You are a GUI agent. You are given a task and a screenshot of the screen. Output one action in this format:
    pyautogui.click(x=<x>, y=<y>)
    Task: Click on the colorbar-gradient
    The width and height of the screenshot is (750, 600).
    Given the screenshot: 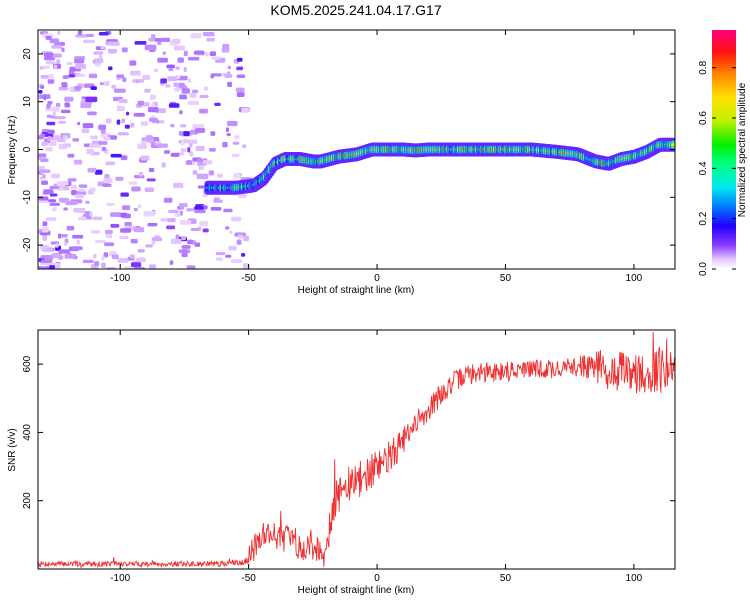 What is the action you would take?
    pyautogui.click(x=724, y=149)
    